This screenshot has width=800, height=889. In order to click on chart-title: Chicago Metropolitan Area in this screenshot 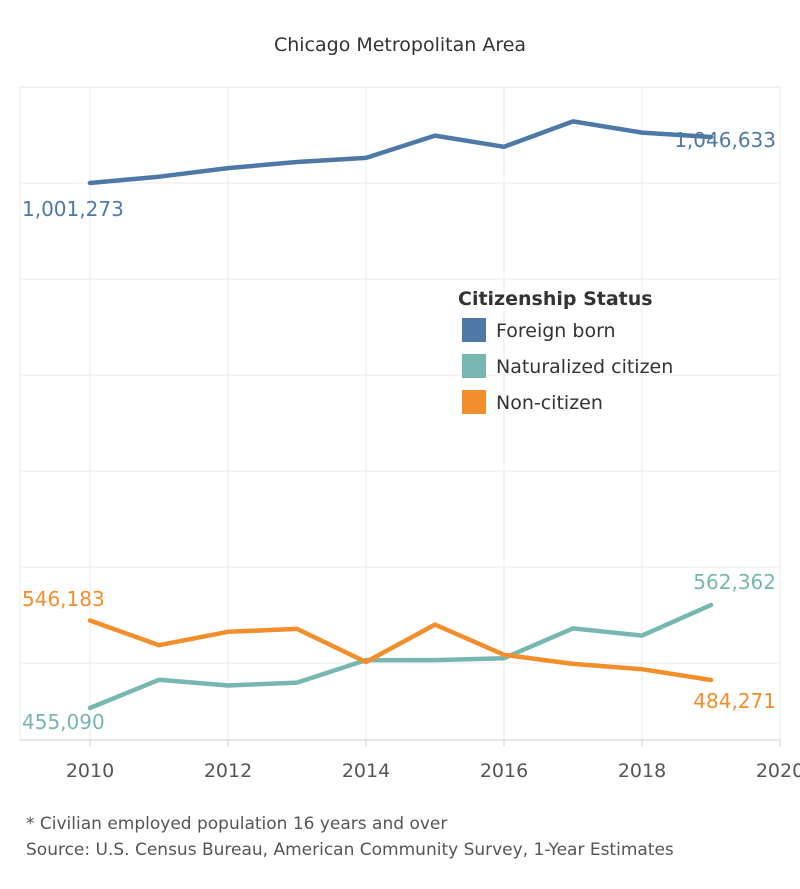, I will do `click(400, 45)`.